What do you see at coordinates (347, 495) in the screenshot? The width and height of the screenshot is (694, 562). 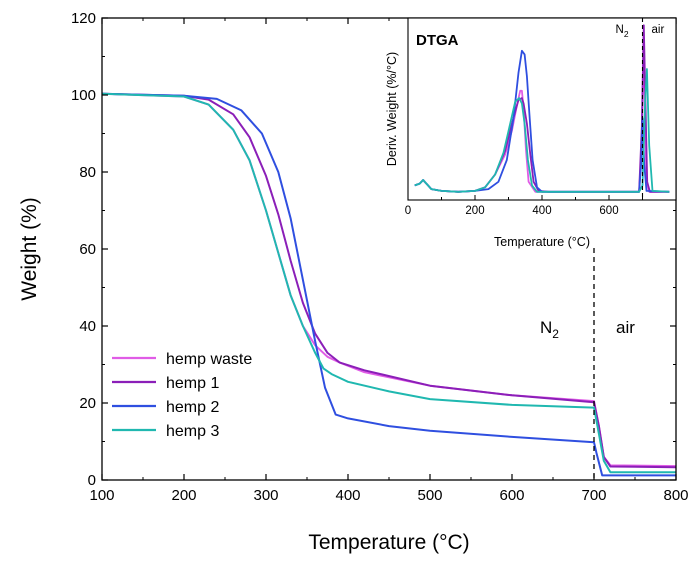 I see `x-tick-label: 400` at bounding box center [347, 495].